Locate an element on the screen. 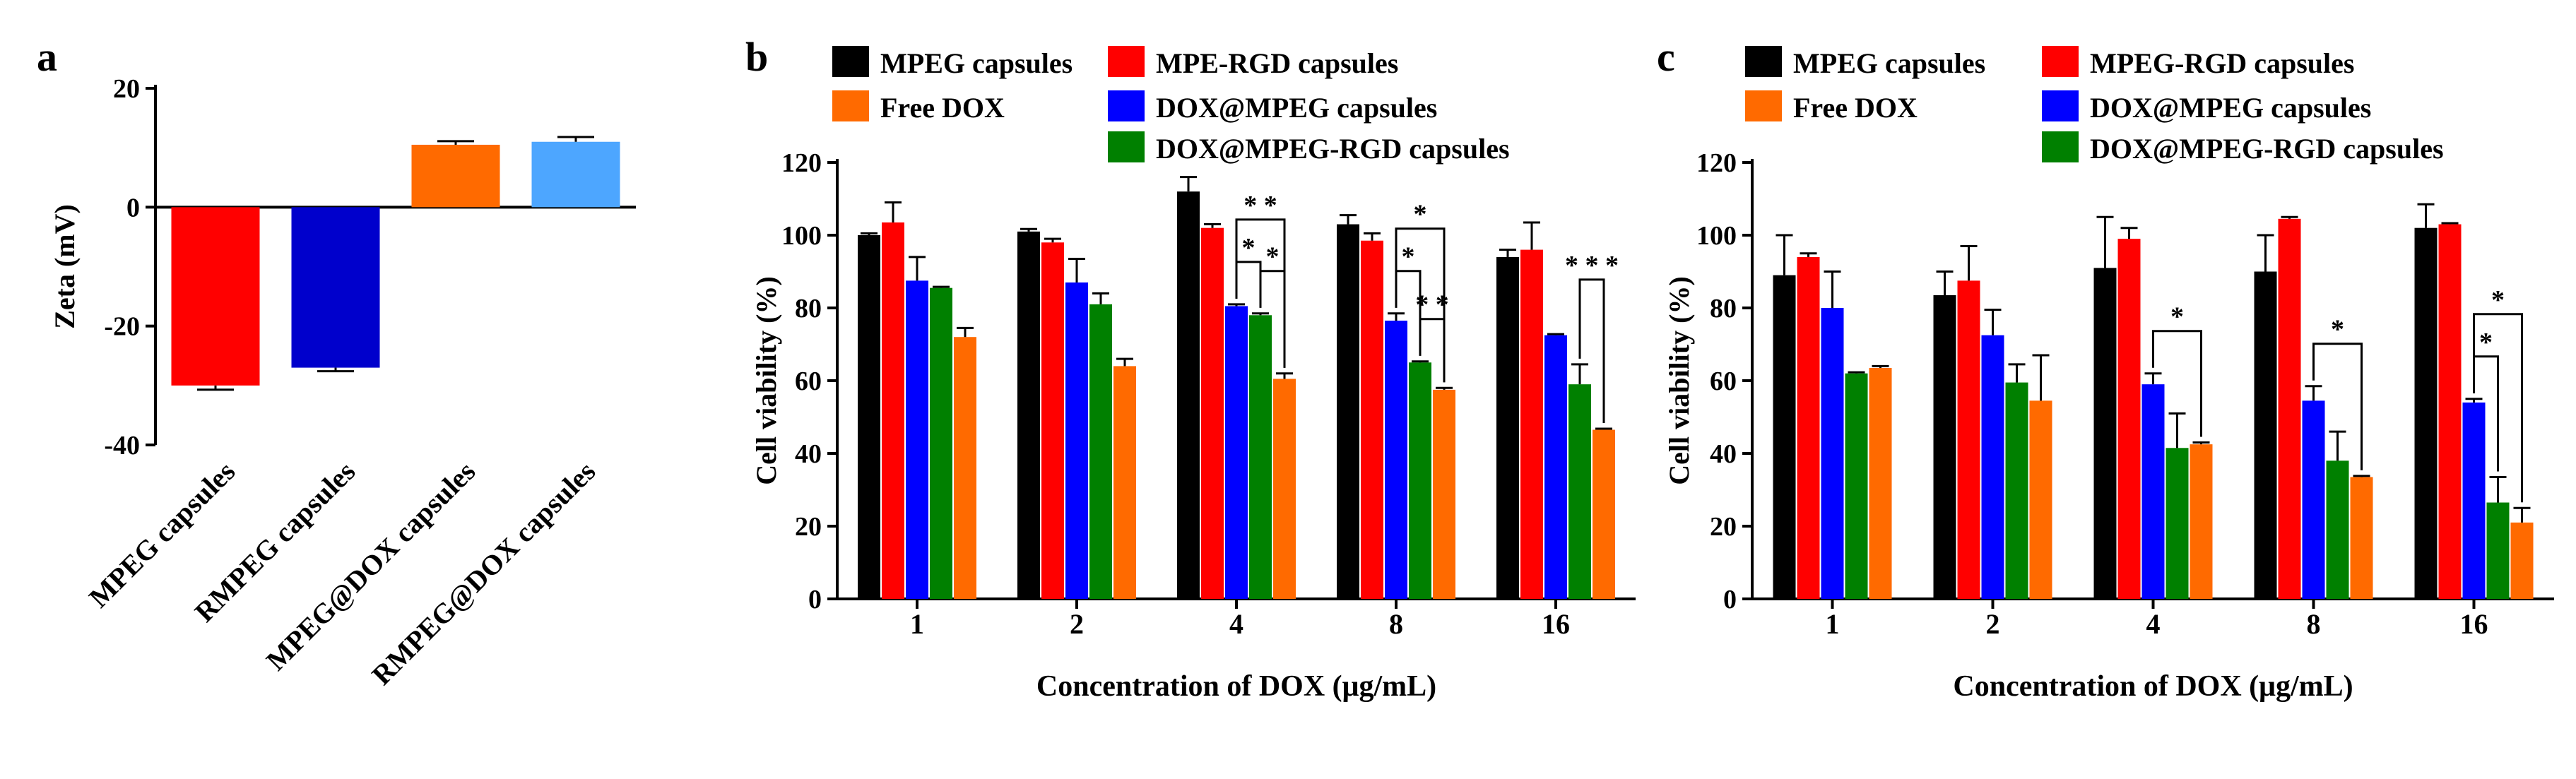 The width and height of the screenshot is (2576, 779). legend-label-0: MPEG capsules is located at coordinates (976, 63).